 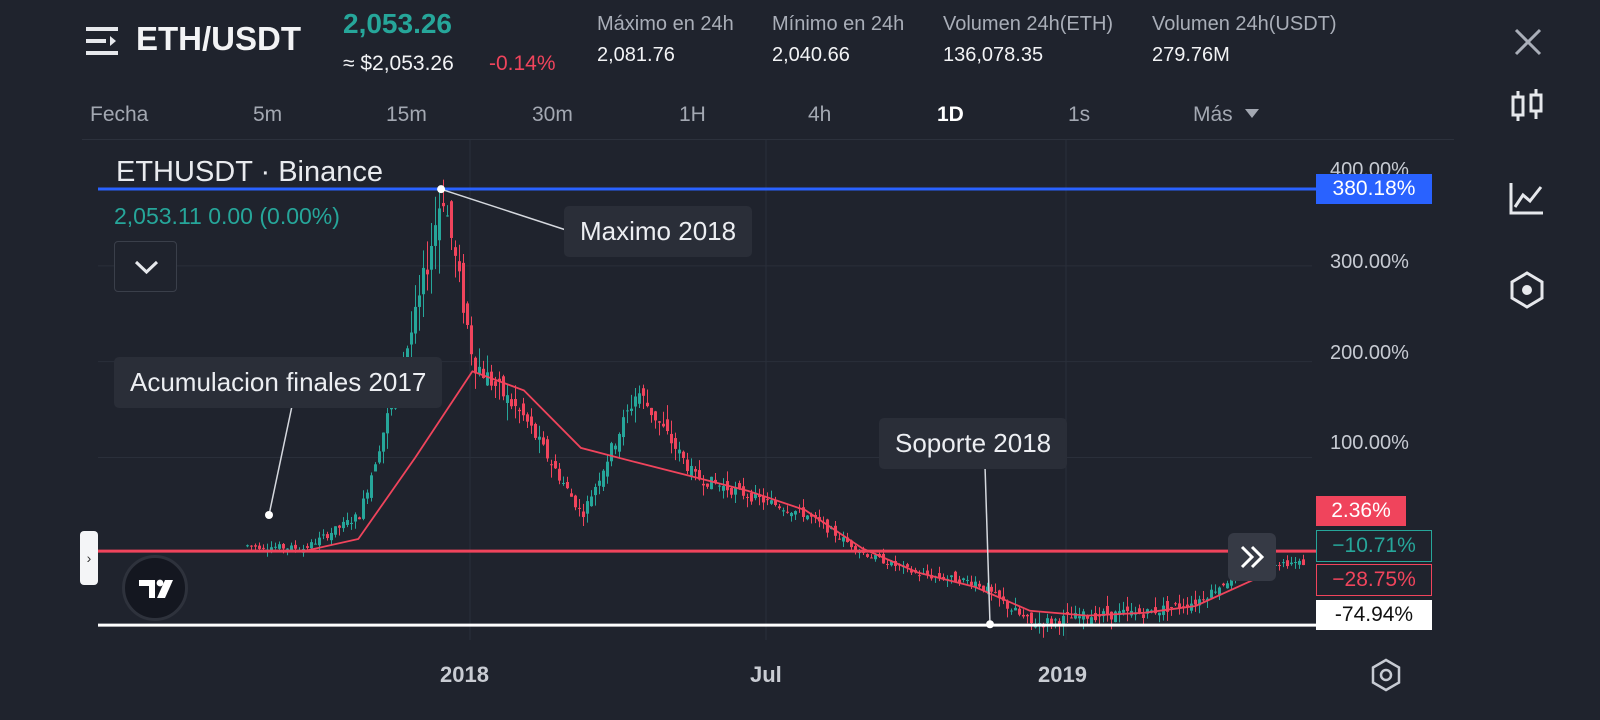 What do you see at coordinates (820, 114) in the screenshot?
I see `tf-4h: 4h` at bounding box center [820, 114].